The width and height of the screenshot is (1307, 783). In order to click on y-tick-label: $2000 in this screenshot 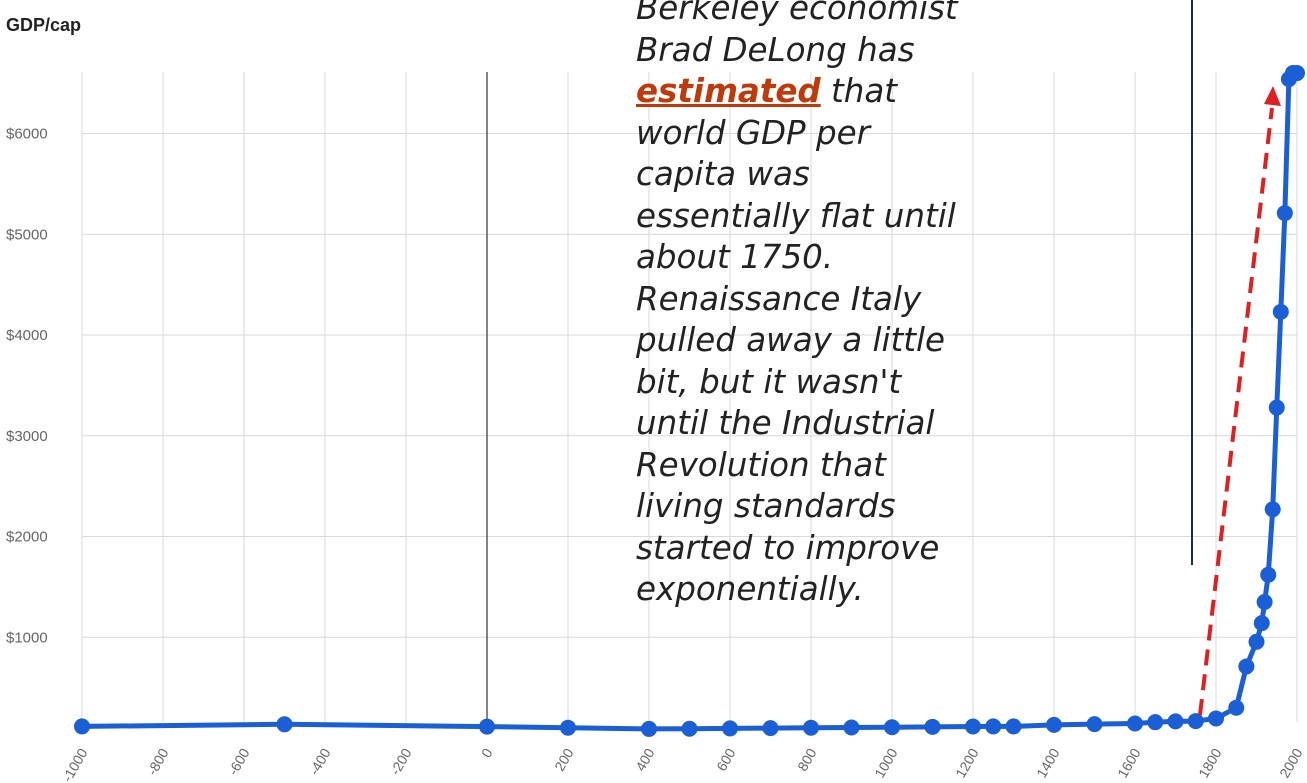, I will do `click(27, 537)`.